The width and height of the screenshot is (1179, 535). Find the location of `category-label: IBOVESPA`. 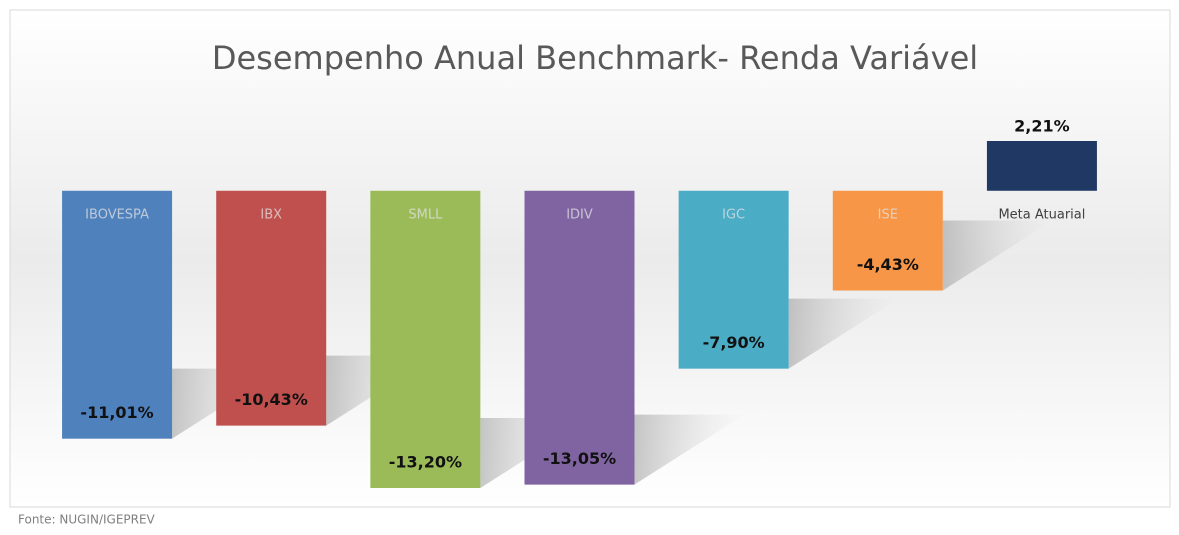

category-label: IBOVESPA is located at coordinates (117, 214).